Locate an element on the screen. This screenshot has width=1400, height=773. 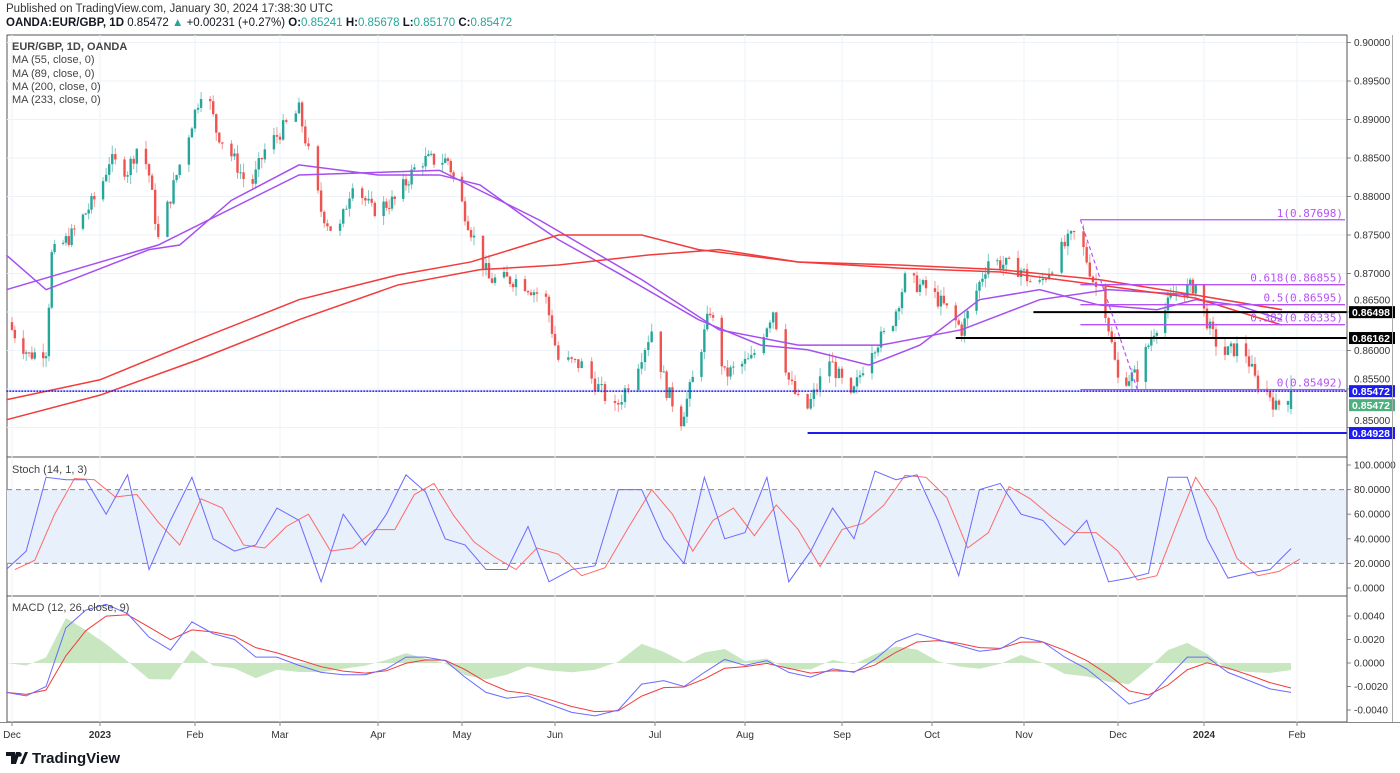
low-label: L: is located at coordinates (408, 23).